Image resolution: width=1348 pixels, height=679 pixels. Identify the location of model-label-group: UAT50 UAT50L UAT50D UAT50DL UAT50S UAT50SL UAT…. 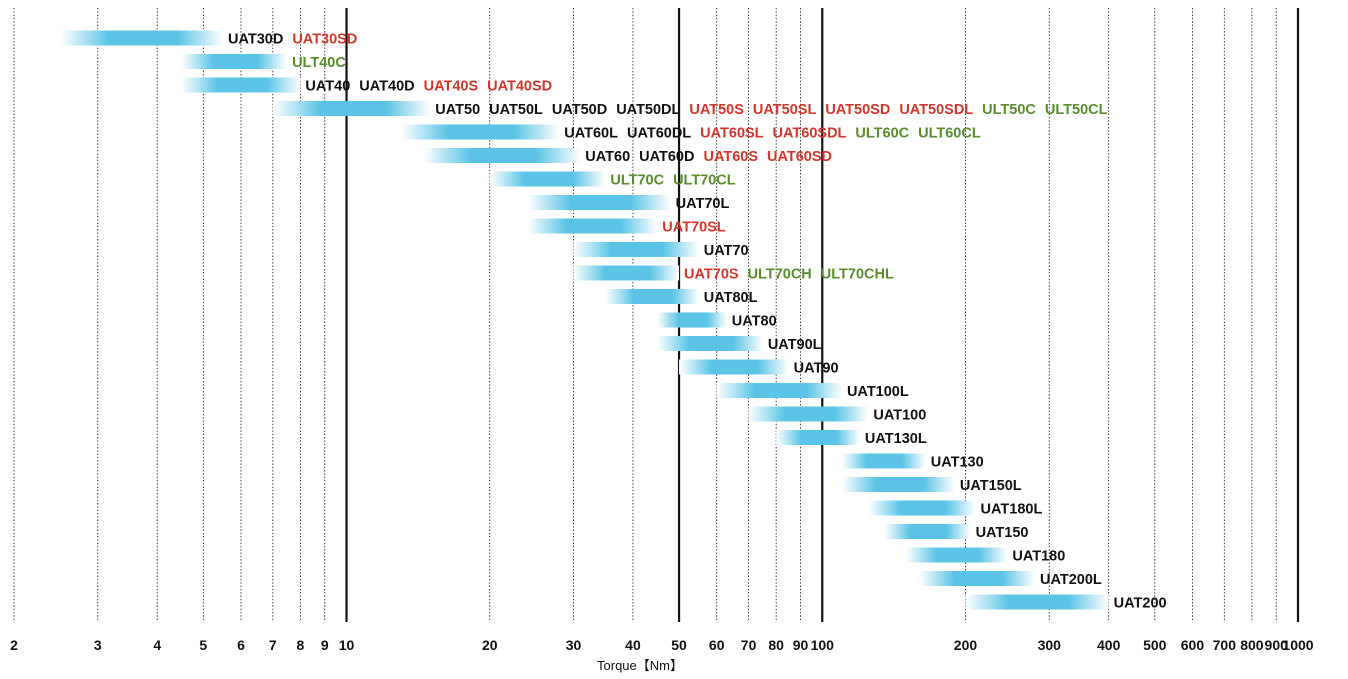
(771, 110).